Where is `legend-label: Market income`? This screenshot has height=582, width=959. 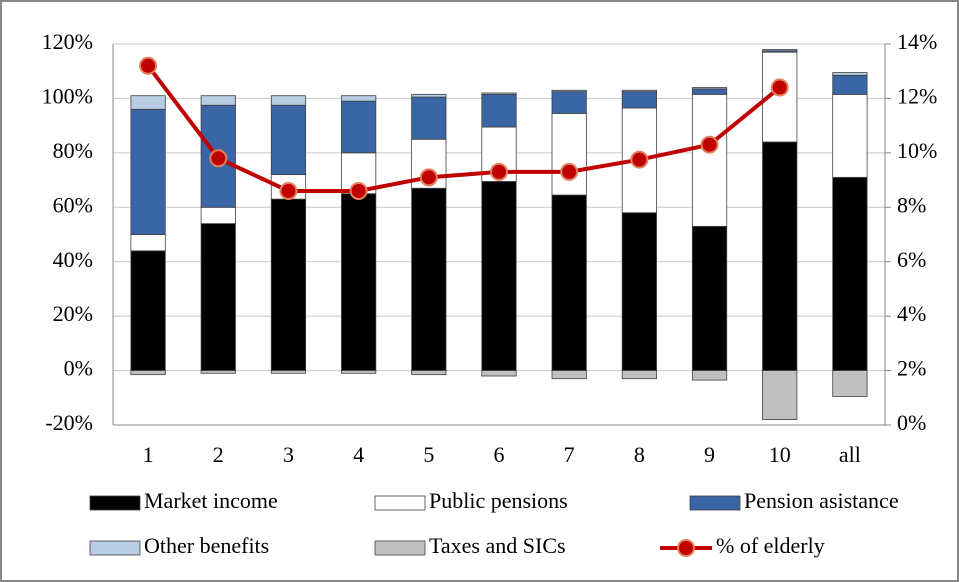 legend-label: Market income is located at coordinates (211, 500).